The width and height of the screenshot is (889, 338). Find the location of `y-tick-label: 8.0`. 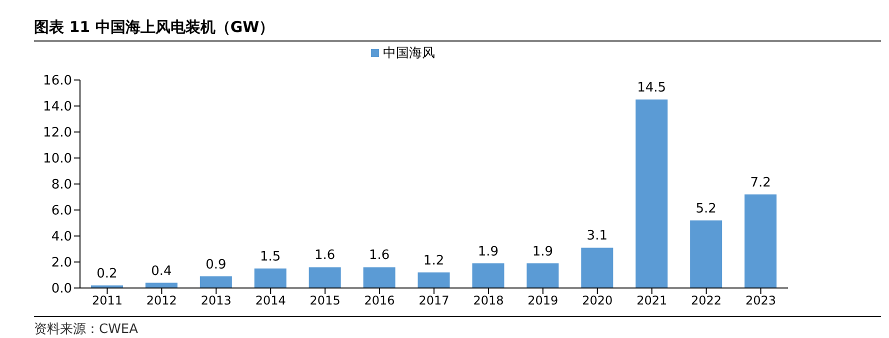

y-tick-label: 8.0 is located at coordinates (61, 185).